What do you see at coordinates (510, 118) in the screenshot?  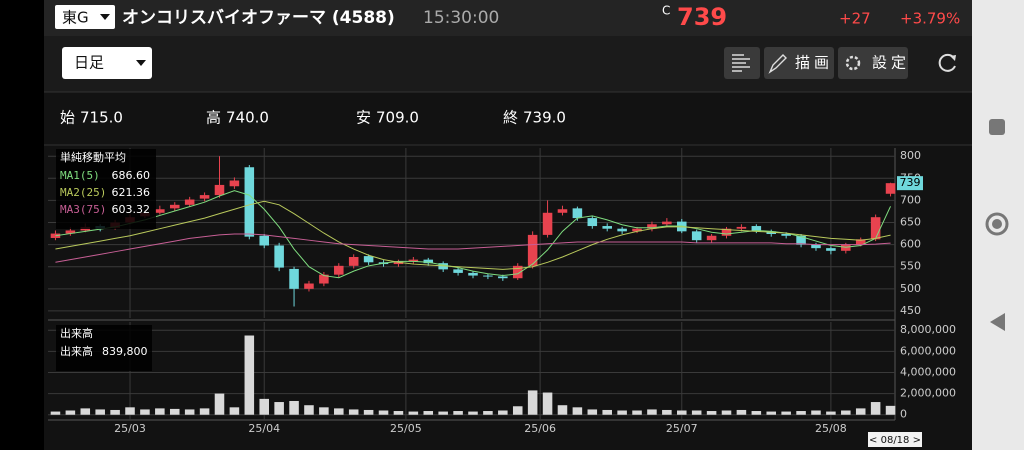 I see `ohlc-label: 終` at bounding box center [510, 118].